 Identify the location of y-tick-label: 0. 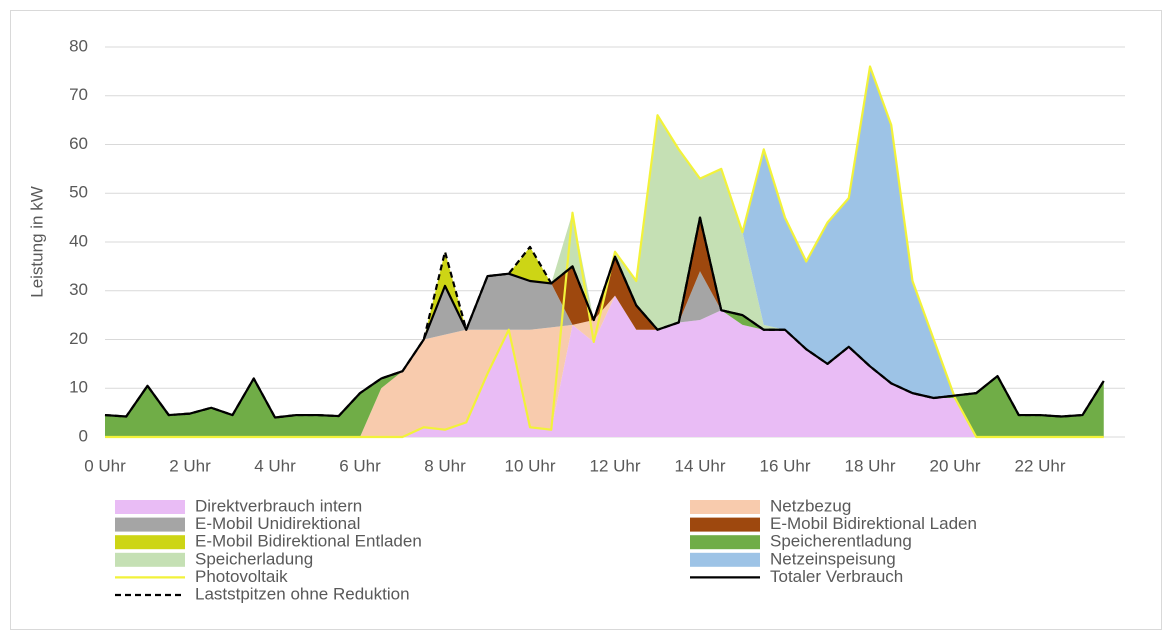
(83, 435).